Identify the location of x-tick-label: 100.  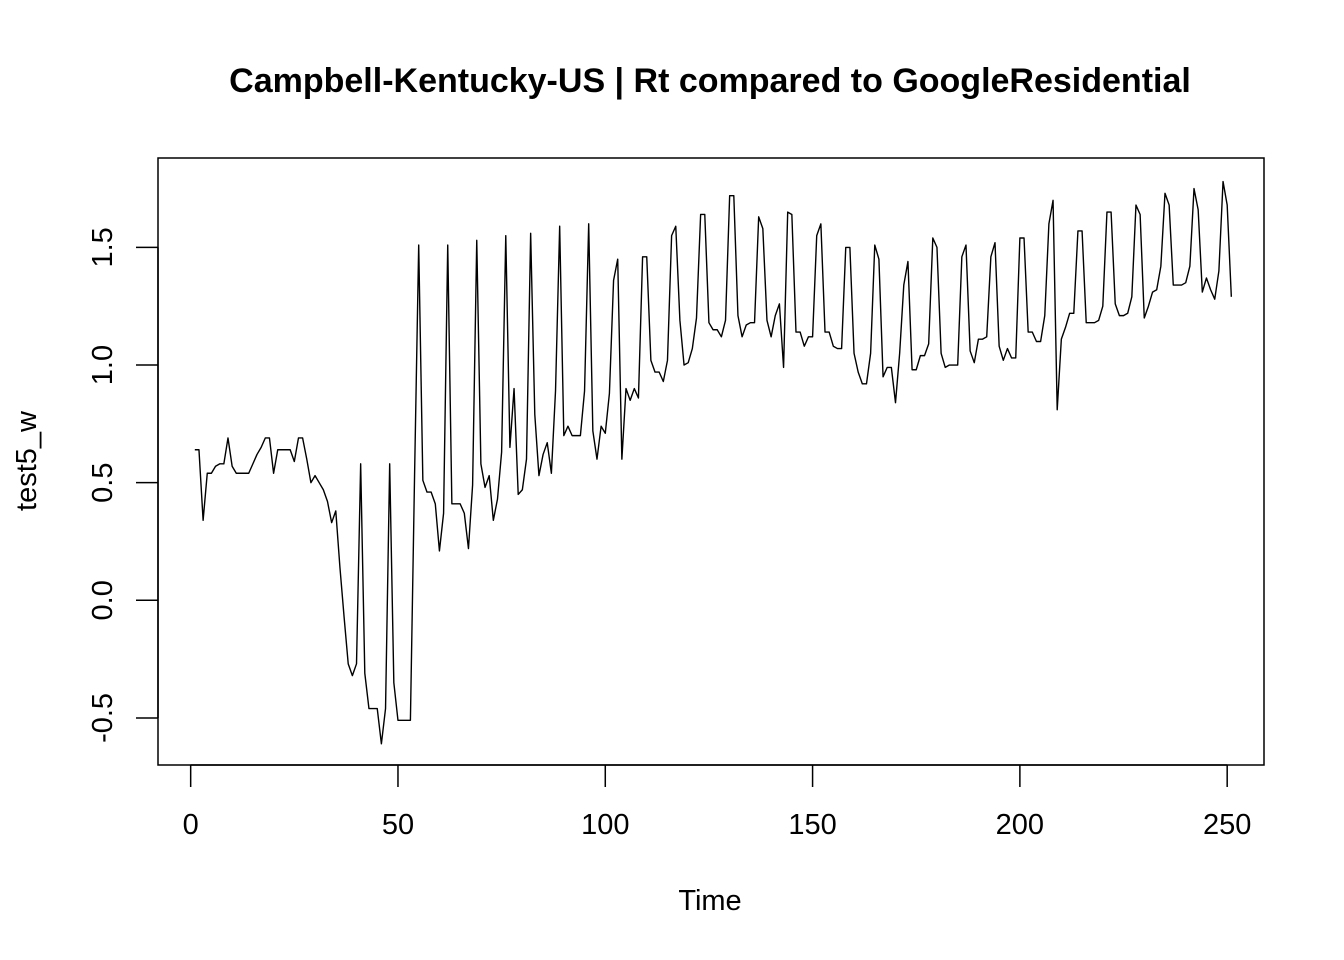
(605, 825).